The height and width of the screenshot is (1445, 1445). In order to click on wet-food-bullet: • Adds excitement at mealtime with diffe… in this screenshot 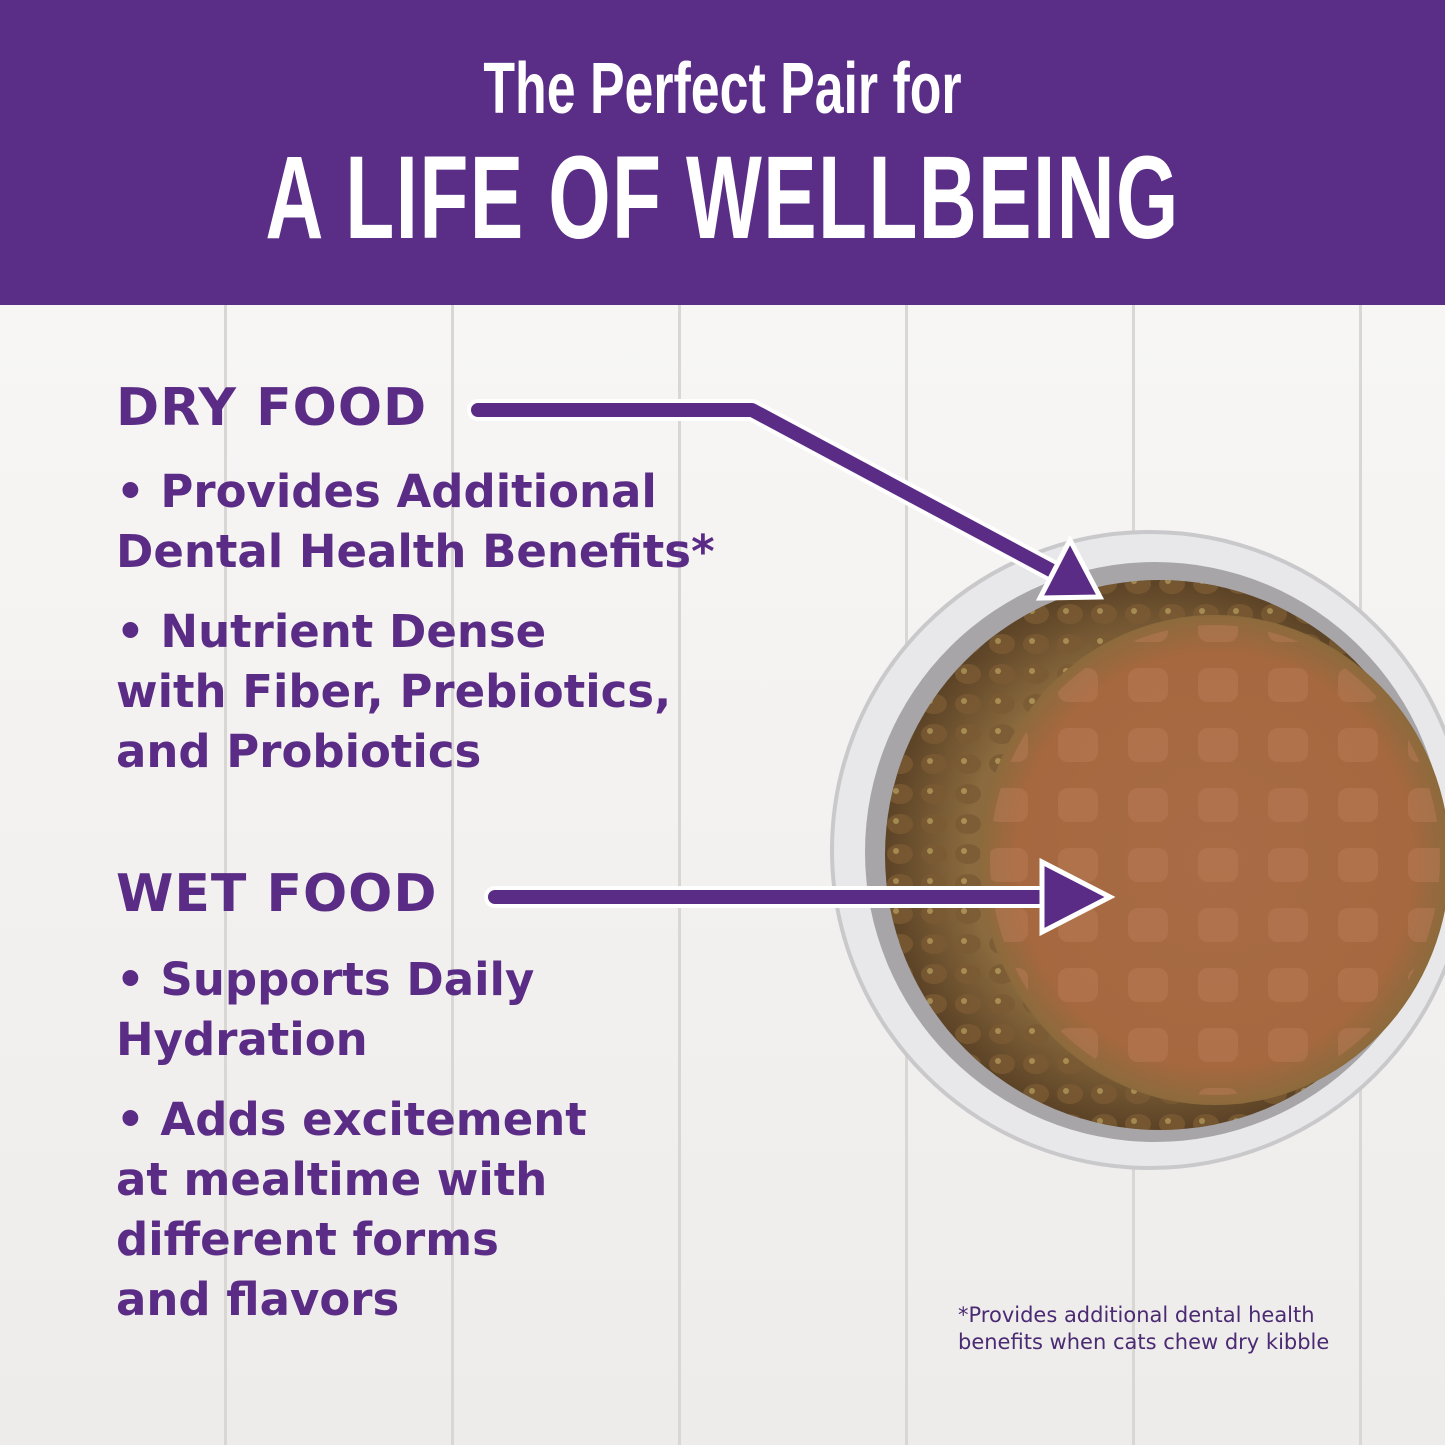, I will do `click(351, 1210)`.